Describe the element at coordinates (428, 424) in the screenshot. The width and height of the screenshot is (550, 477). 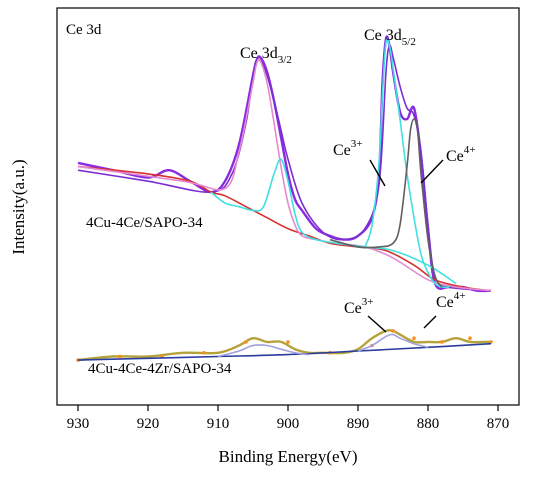
I see `x-tick-label: 880` at that location.